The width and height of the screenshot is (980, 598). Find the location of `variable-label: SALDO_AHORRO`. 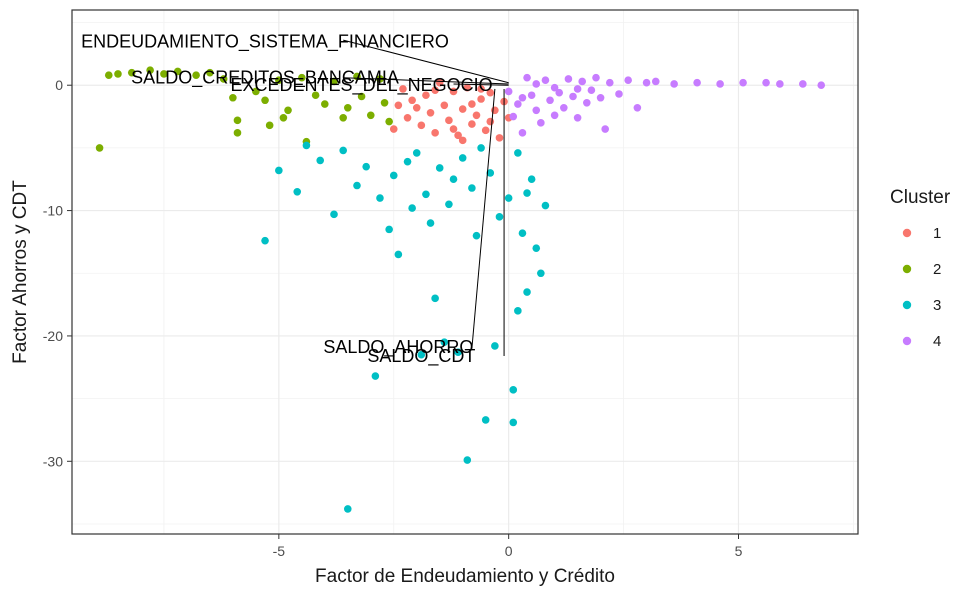

variable-label: SALDO_AHORRO is located at coordinates (398, 347).